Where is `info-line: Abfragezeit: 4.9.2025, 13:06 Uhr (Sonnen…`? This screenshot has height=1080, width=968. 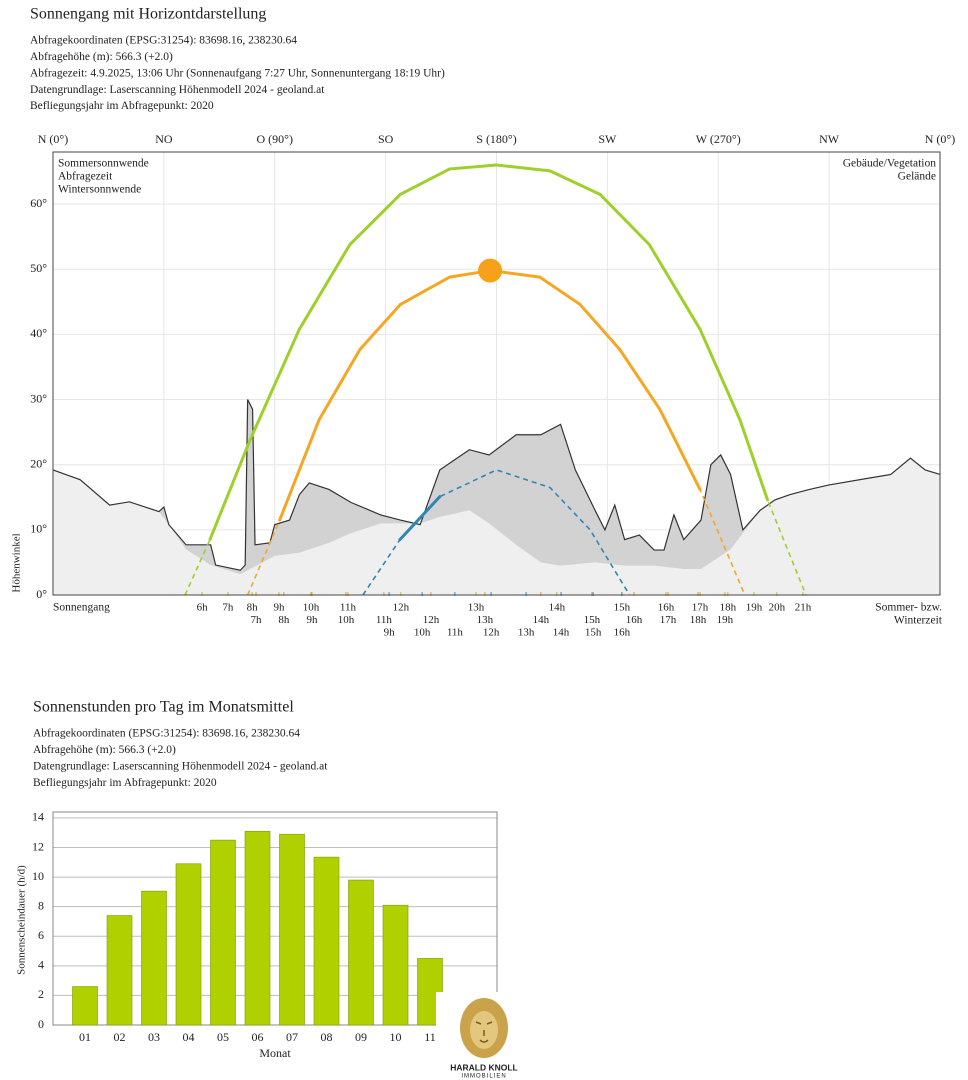 info-line: Abfragezeit: 4.9.2025, 13:06 Uhr (Sonnen… is located at coordinates (237, 73).